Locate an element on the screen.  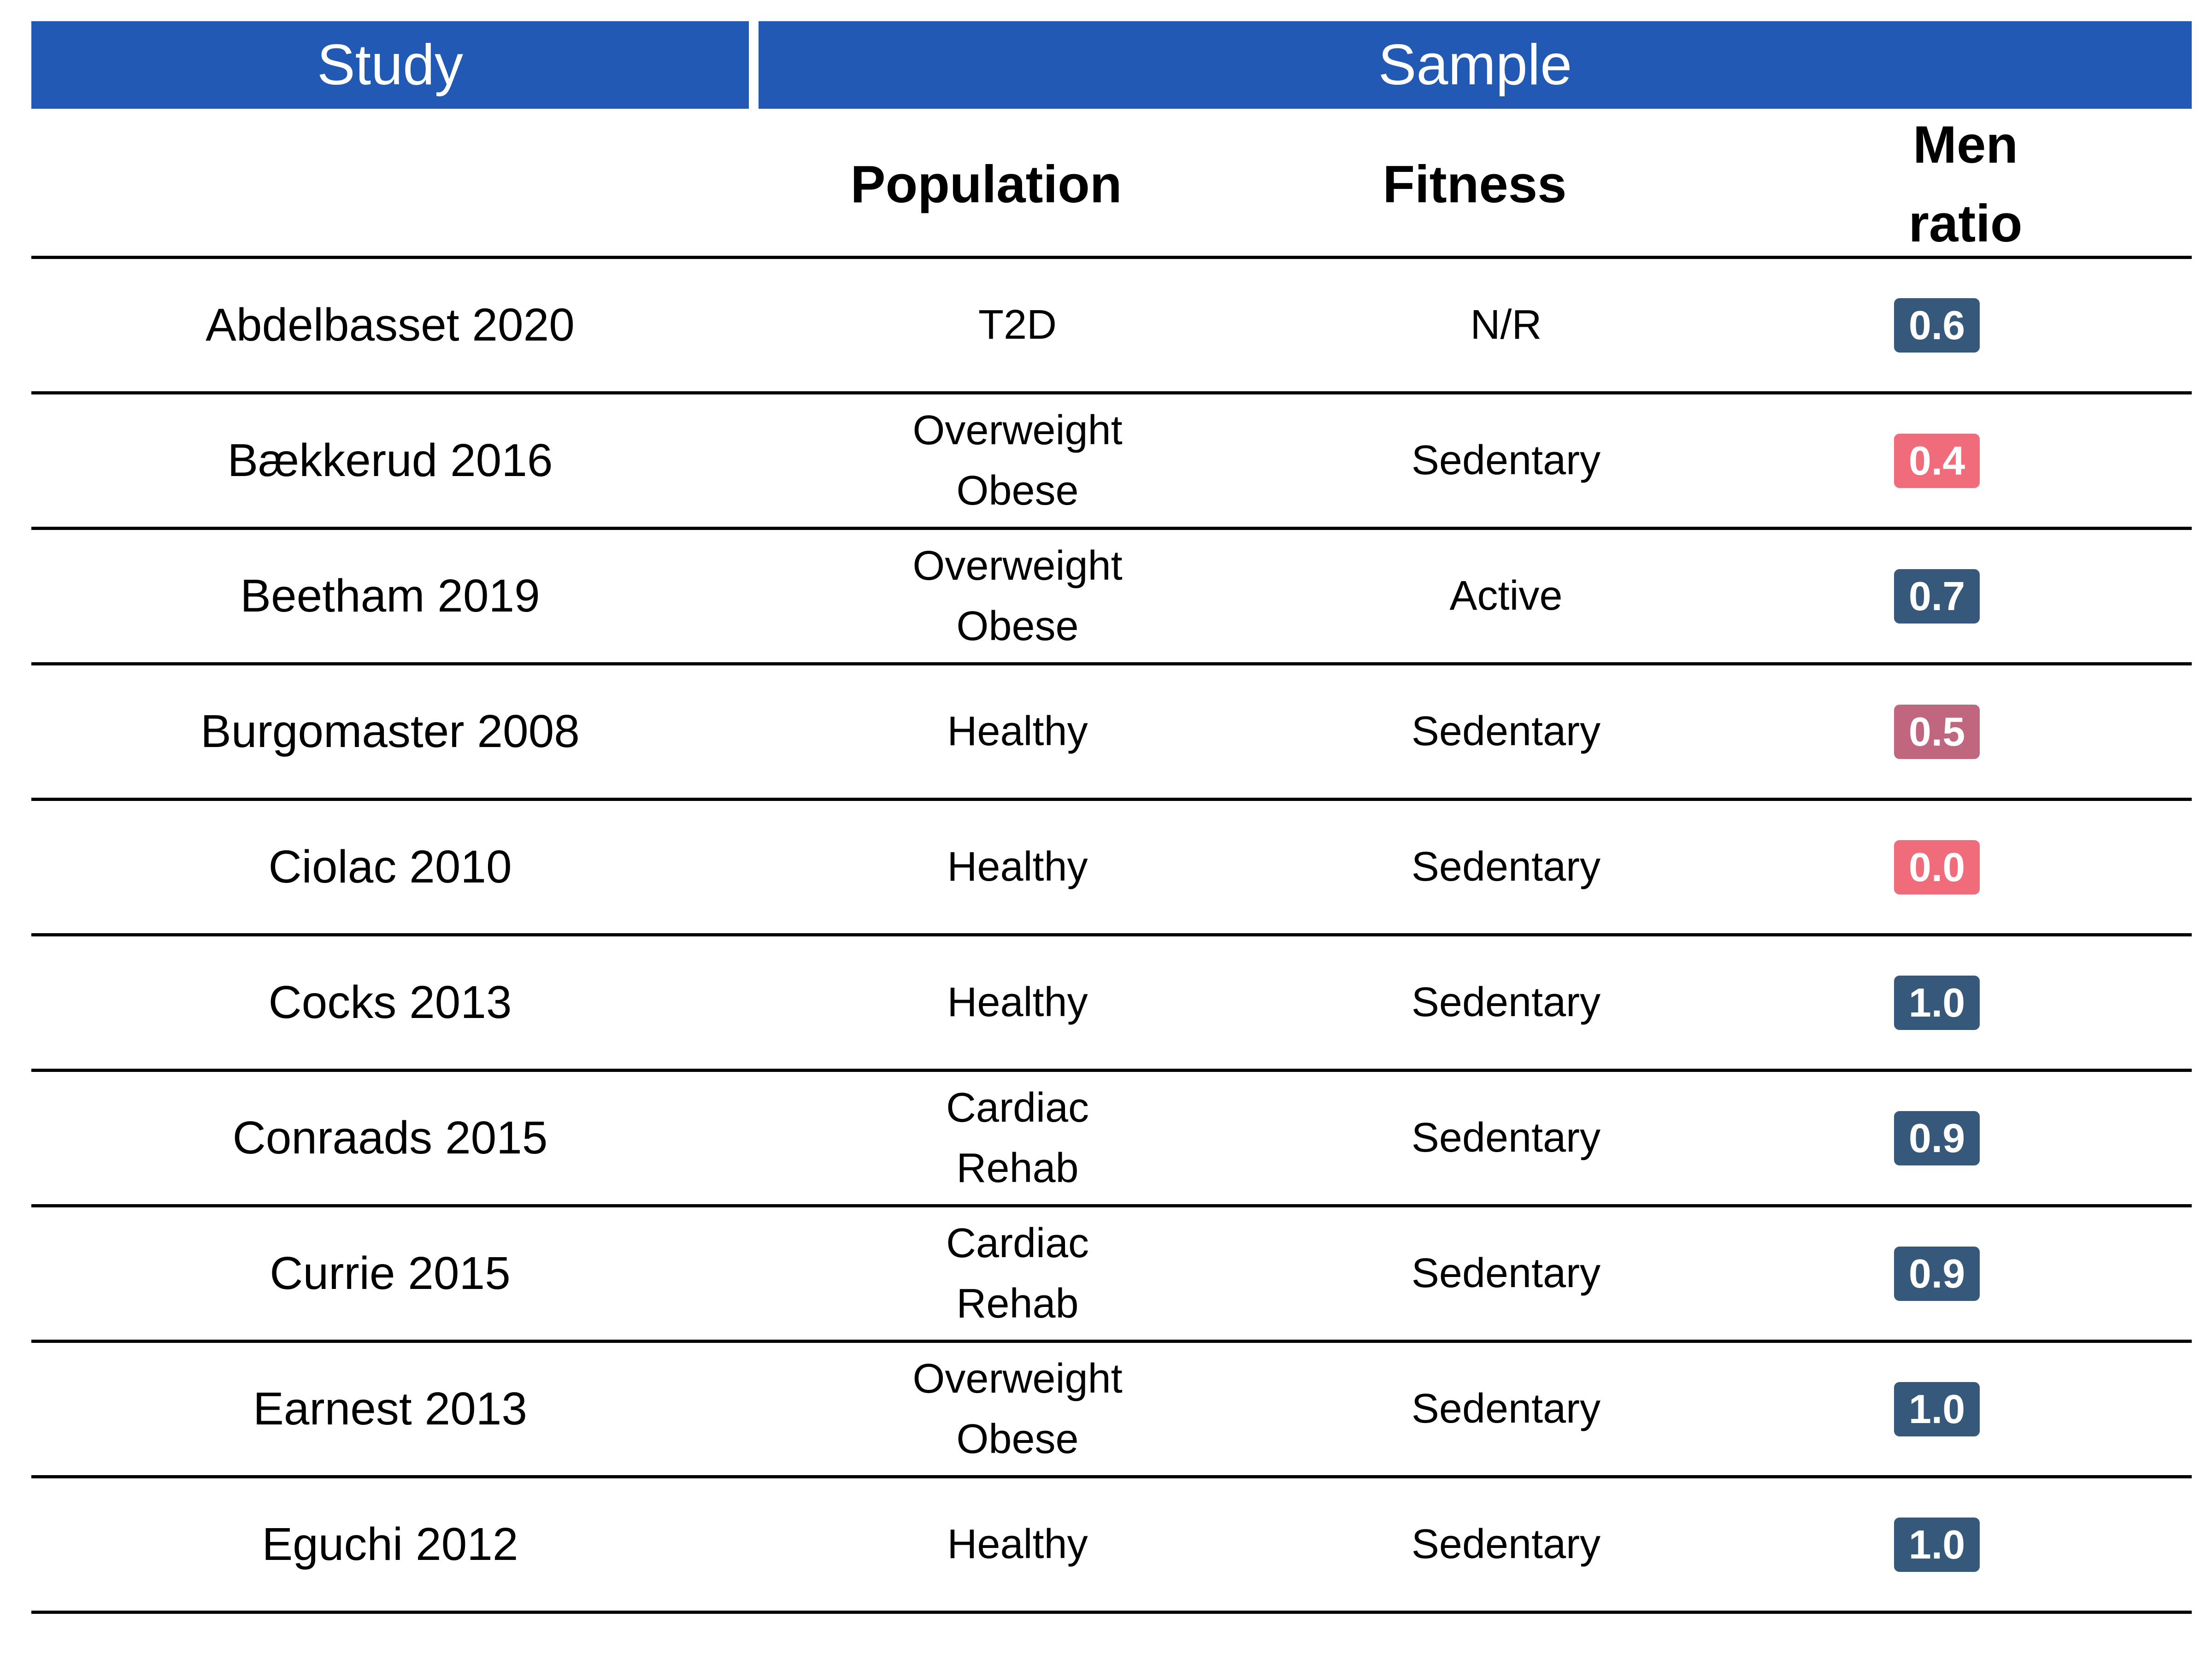
men-ratio-cell: 0.0 is located at coordinates (1937, 867).